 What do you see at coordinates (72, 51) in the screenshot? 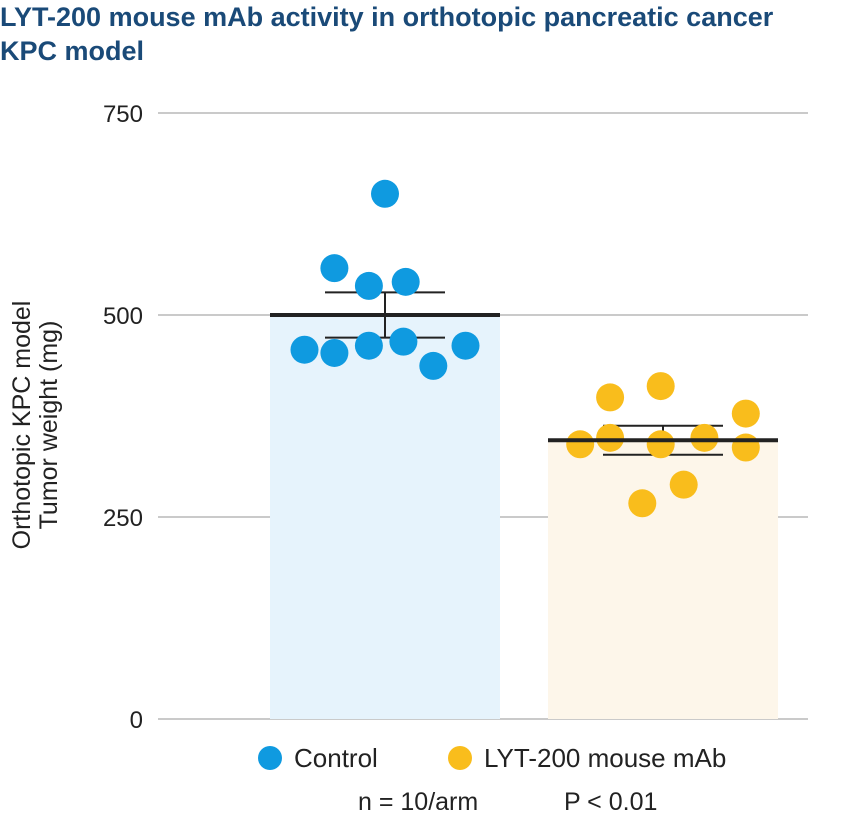
I see `chart-title-line-2: KPC model` at bounding box center [72, 51].